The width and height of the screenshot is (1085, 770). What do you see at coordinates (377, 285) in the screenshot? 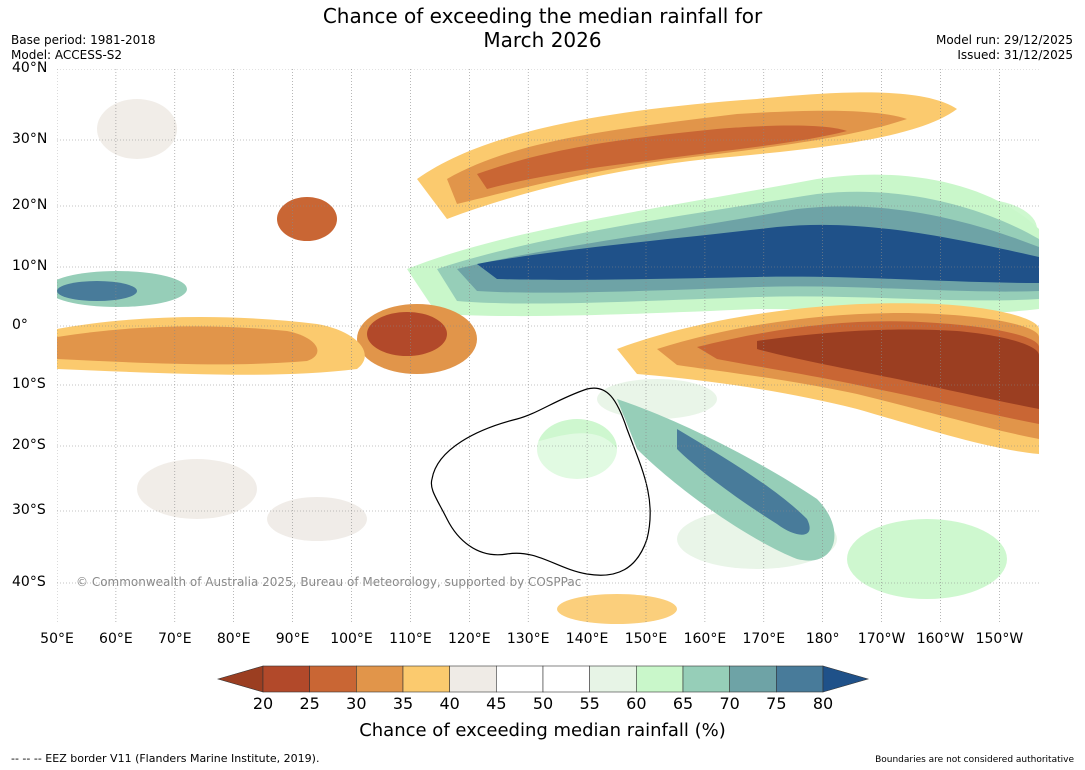
I see `borneo-dry-area` at bounding box center [377, 285].